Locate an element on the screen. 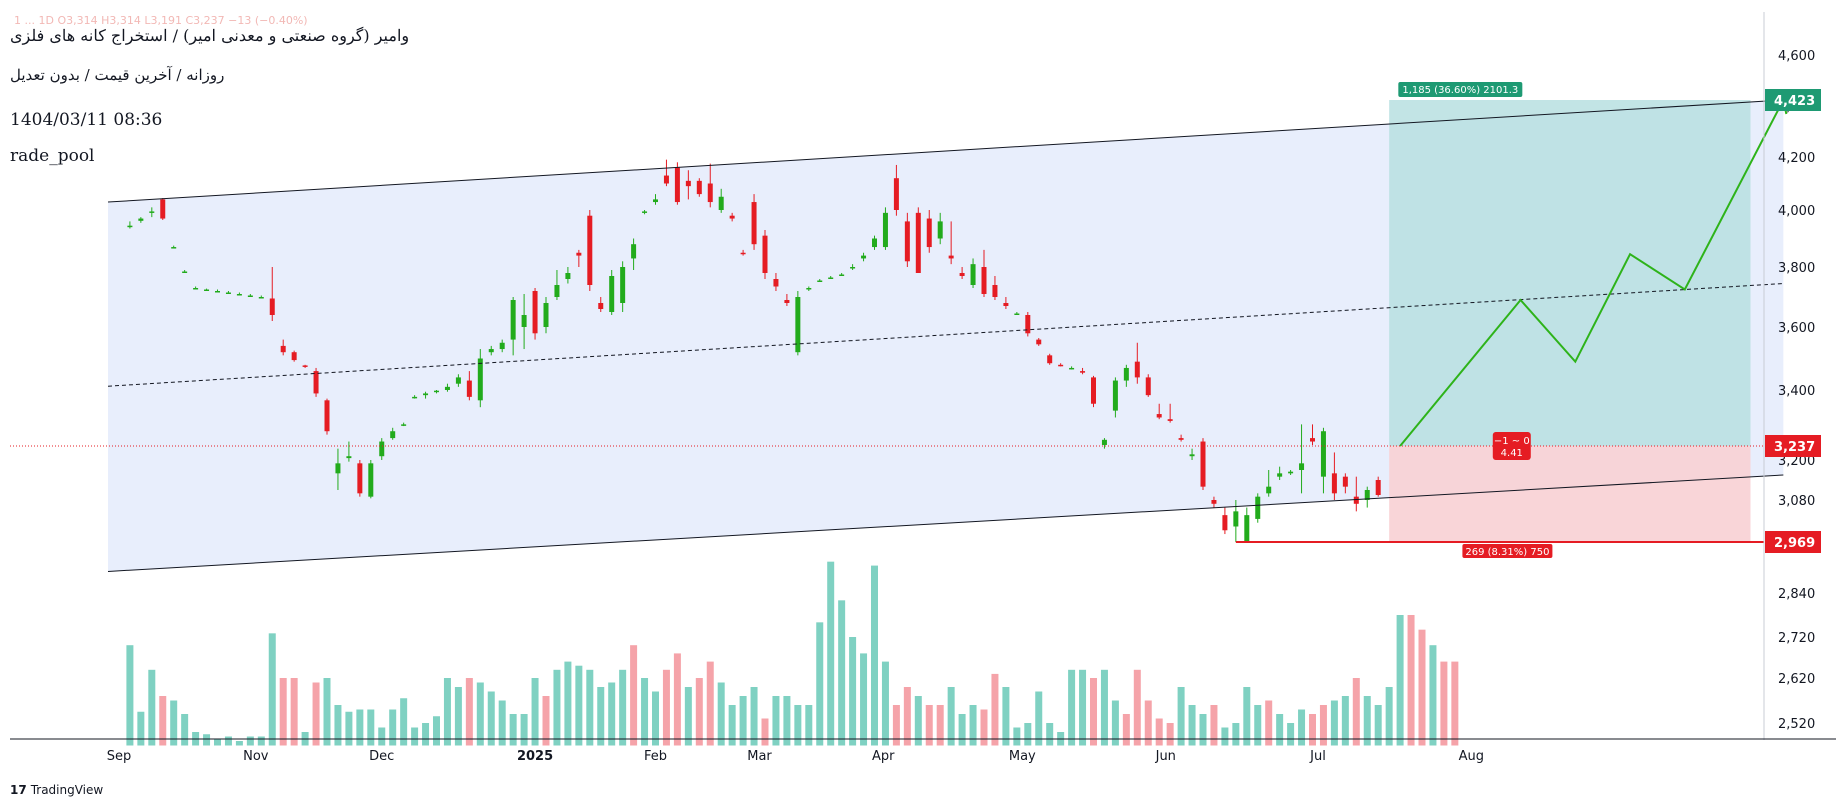 The height and width of the screenshot is (809, 1836). projection-path is located at coordinates (1592, 273).